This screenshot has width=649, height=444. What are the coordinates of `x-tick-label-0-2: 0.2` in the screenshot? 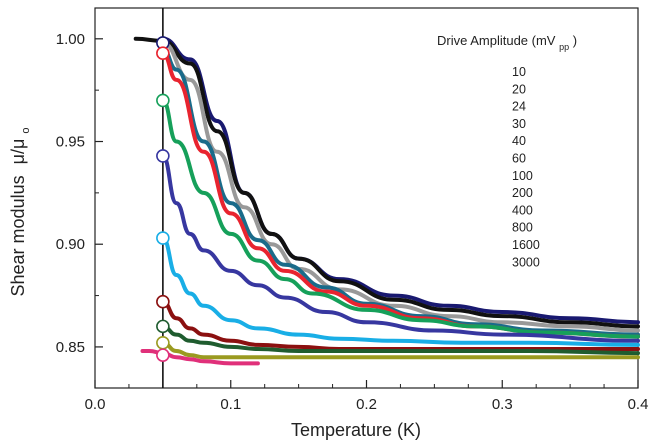 It's located at (366, 404).